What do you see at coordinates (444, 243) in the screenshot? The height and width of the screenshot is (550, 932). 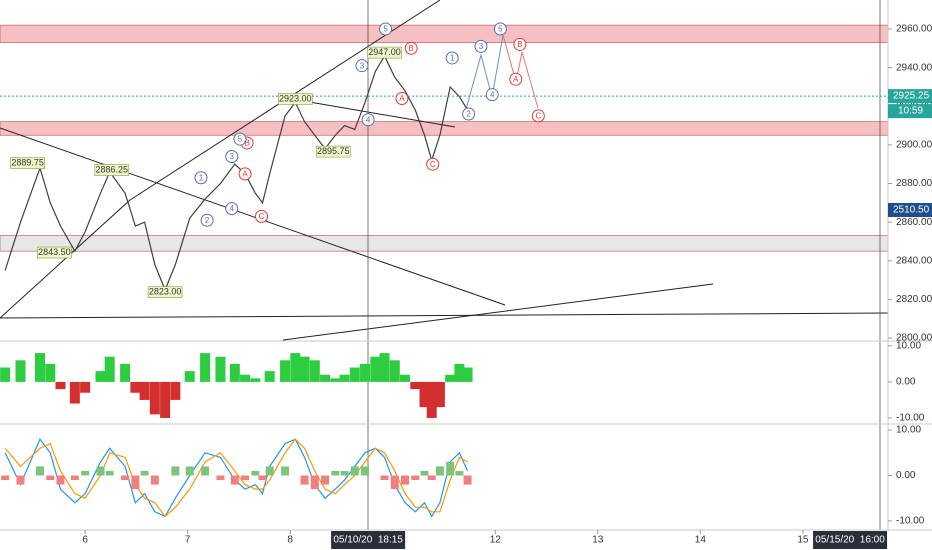 I see `zone` at bounding box center [444, 243].